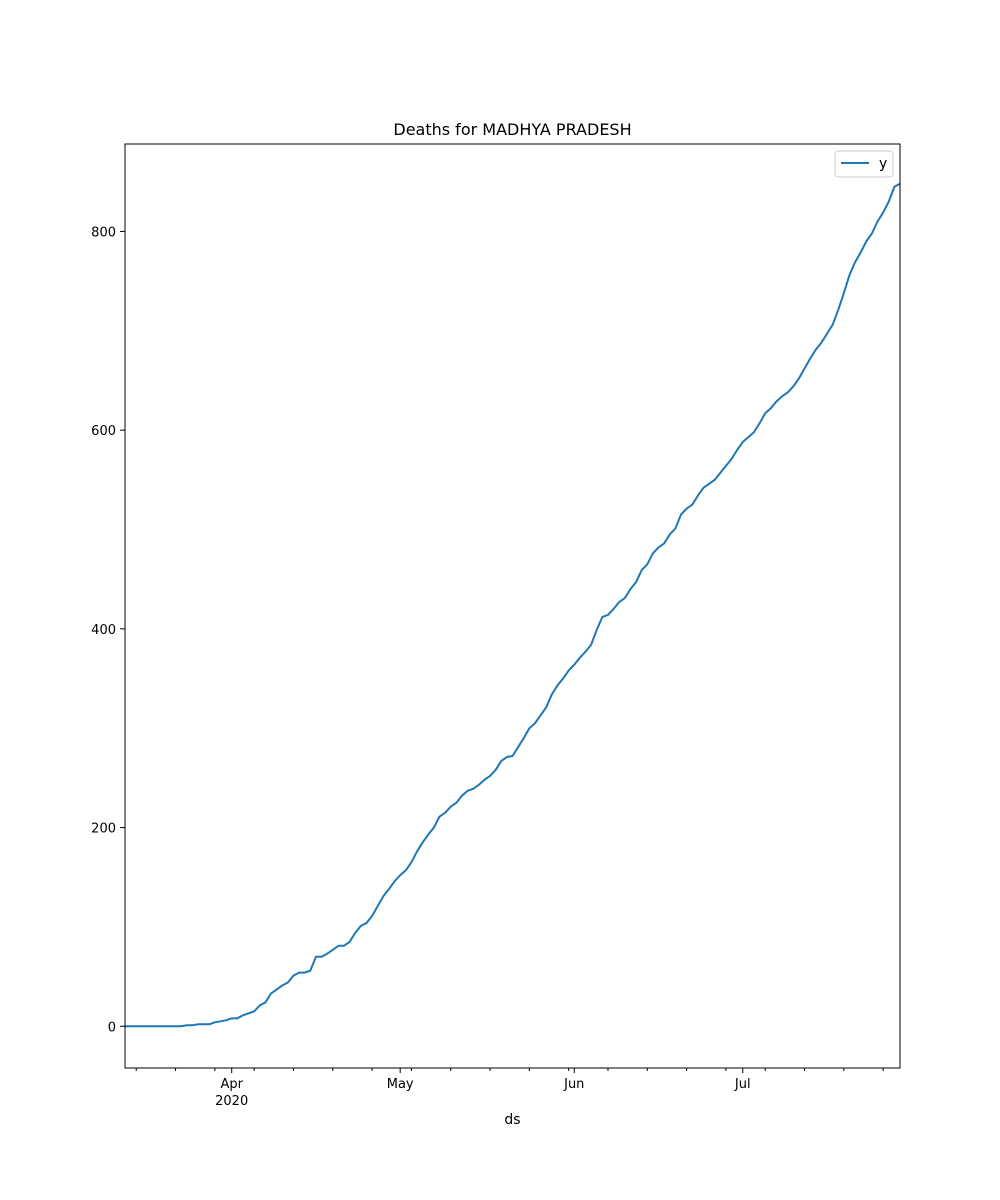 This screenshot has width=1000, height=1200. I want to click on y-tick-label: 400, so click(103, 630).